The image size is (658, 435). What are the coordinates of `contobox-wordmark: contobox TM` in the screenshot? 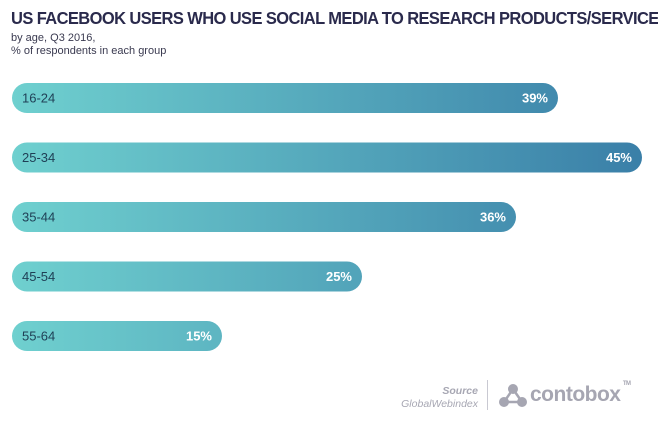 It's located at (580, 394).